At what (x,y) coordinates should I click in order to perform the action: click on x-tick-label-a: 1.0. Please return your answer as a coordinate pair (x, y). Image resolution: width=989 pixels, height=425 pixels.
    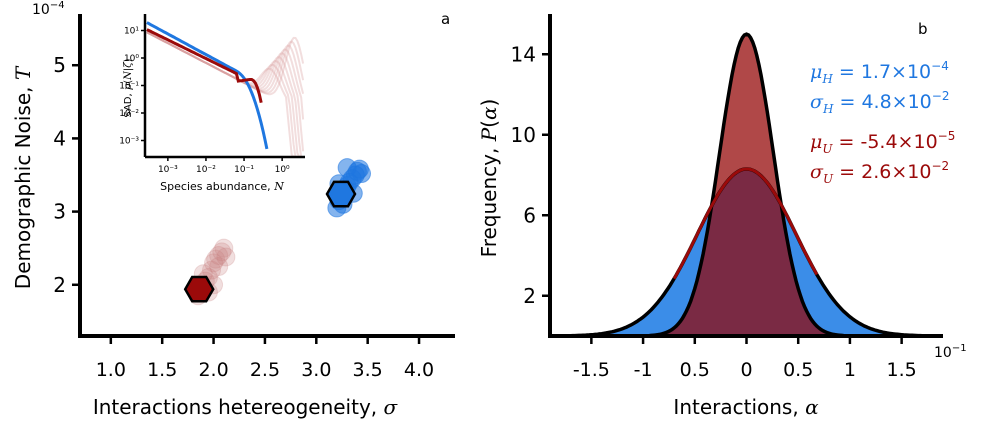
    Looking at the image, I should click on (111, 370).